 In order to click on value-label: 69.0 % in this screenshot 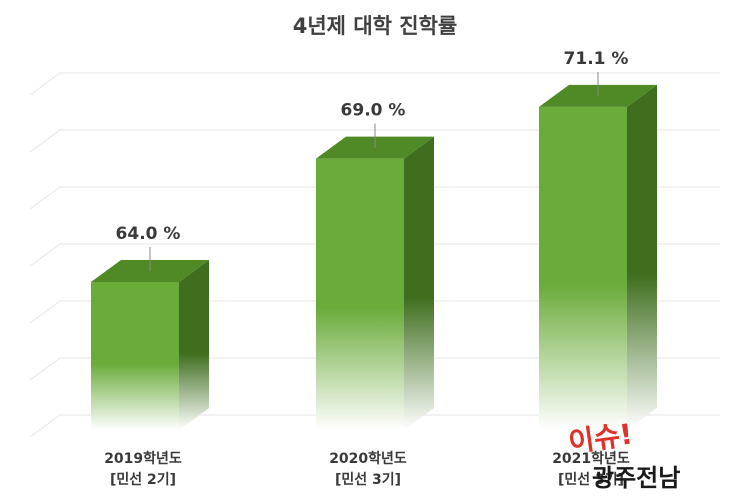, I will do `click(373, 111)`.